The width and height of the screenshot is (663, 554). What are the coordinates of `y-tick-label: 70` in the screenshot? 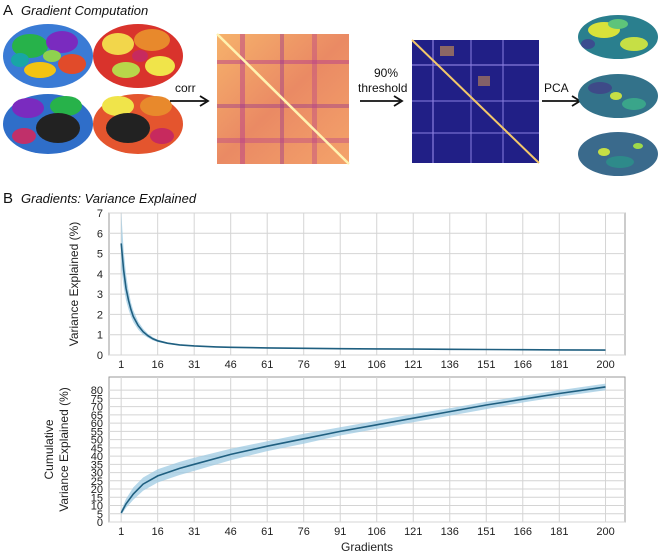 It's located at (97, 408).